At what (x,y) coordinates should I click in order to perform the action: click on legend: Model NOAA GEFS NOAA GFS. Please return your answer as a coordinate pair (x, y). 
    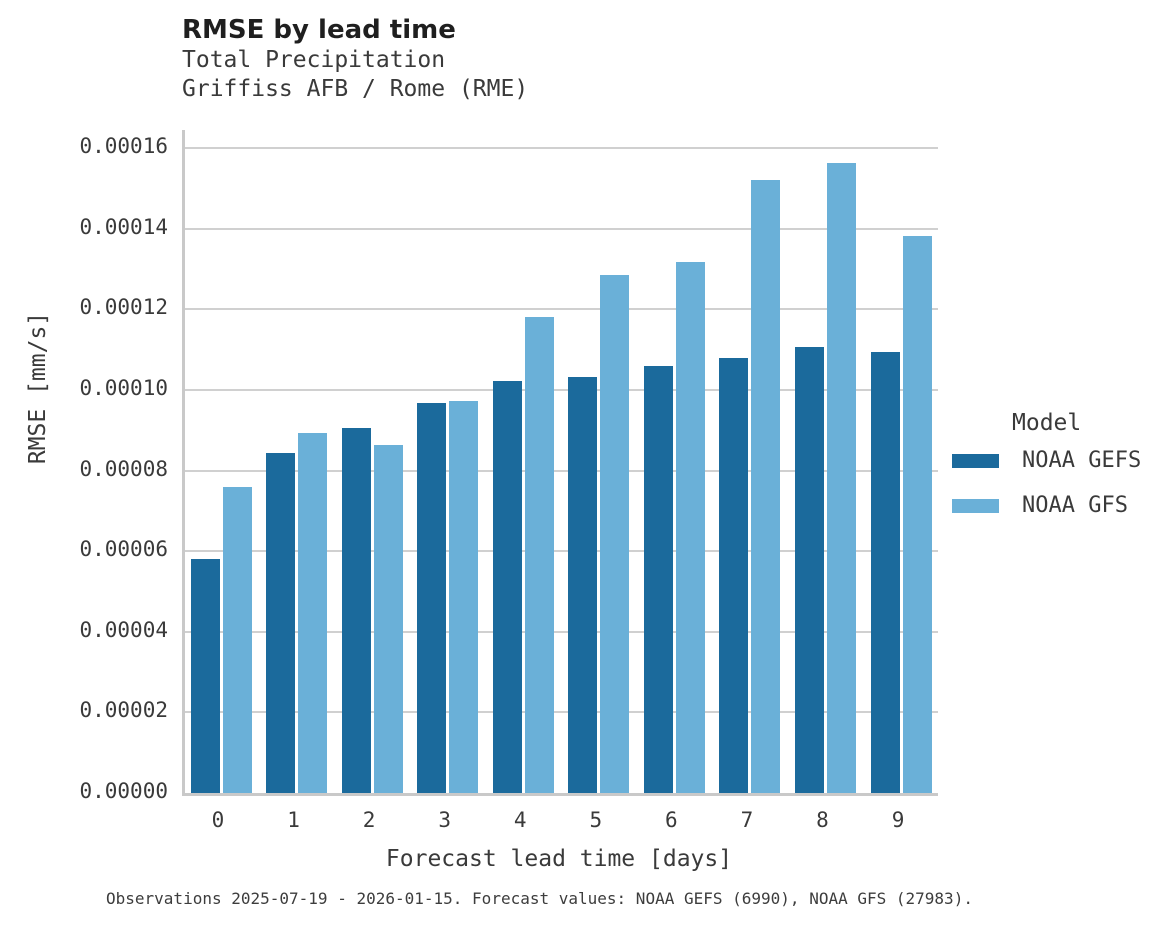
    Looking at the image, I should click on (1046, 474).